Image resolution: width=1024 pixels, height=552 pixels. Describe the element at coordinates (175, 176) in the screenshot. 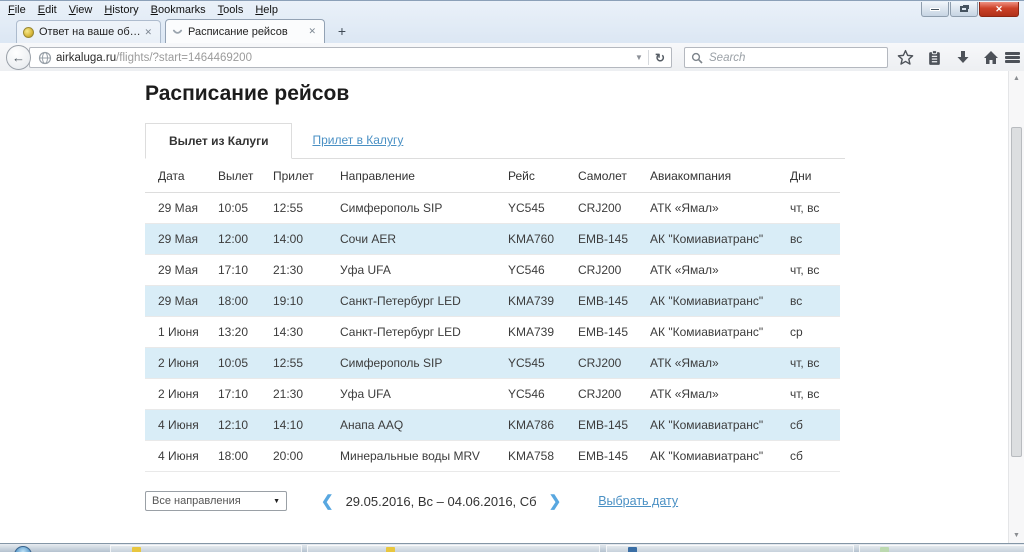

I see `column-header: Дата` at that location.